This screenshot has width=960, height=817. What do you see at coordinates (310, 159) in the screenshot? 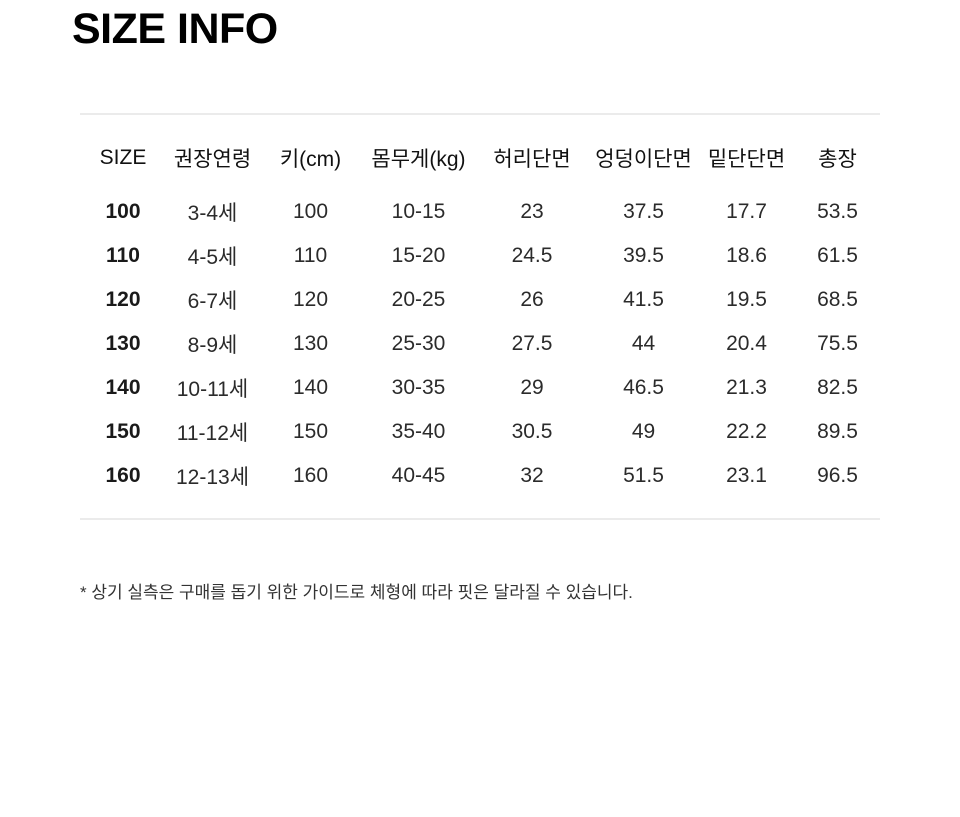
I see `column-header-키(cm): 키(cm)` at bounding box center [310, 159].